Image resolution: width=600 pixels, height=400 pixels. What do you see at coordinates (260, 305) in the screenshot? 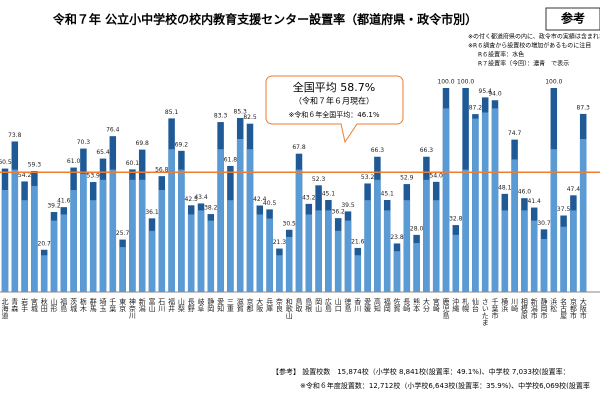
I see `x-tick-label: 大阪` at bounding box center [260, 305].